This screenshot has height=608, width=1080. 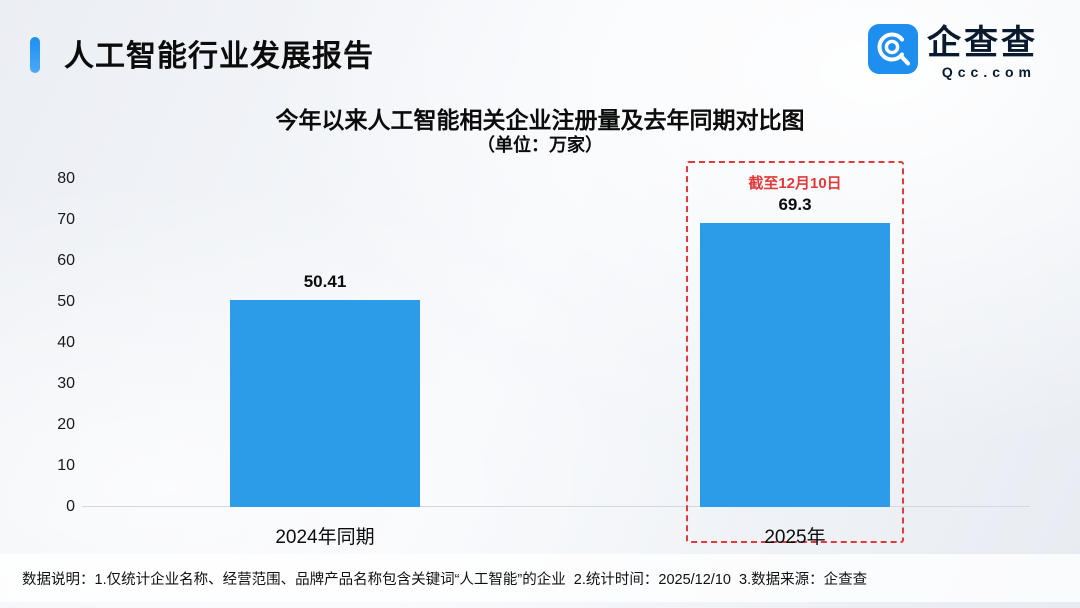 What do you see at coordinates (540, 145) in the screenshot?
I see `chart-unit-subtitle: （单位：万家）` at bounding box center [540, 145].